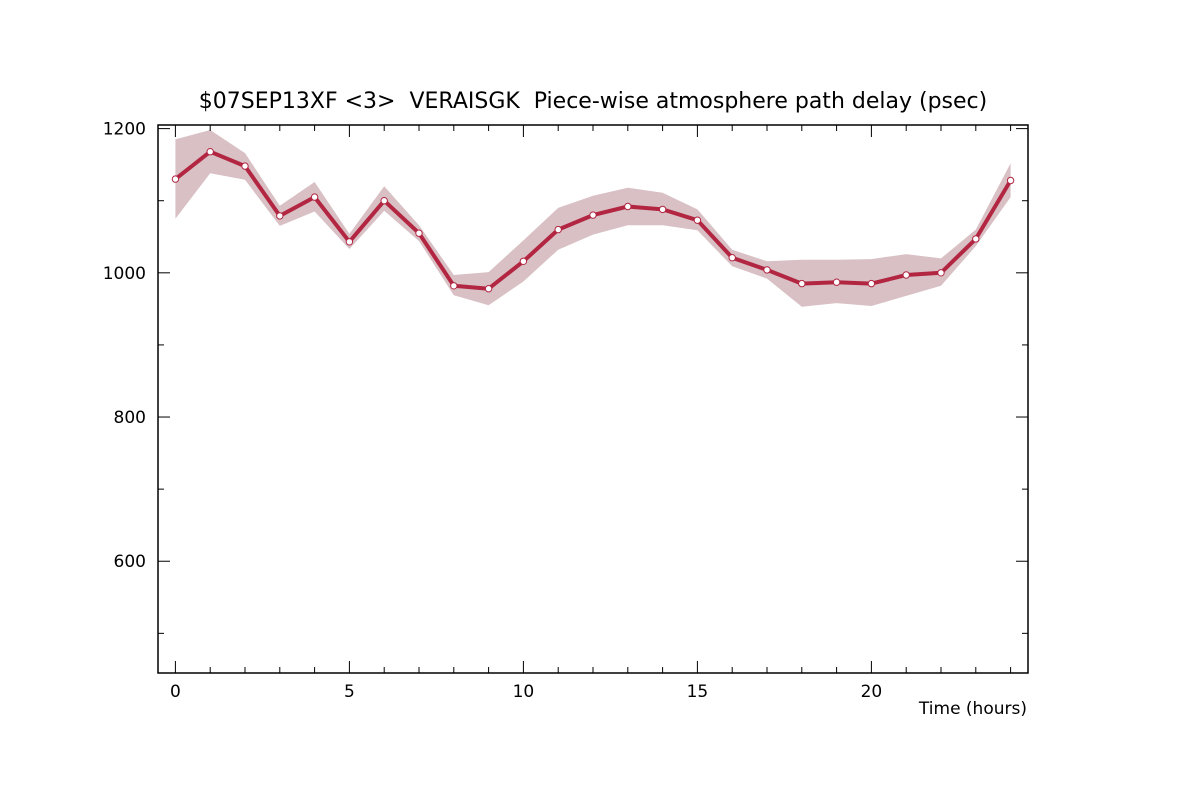 Image resolution: width=1186 pixels, height=791 pixels. I want to click on y-tick-label: 800, so click(130, 418).